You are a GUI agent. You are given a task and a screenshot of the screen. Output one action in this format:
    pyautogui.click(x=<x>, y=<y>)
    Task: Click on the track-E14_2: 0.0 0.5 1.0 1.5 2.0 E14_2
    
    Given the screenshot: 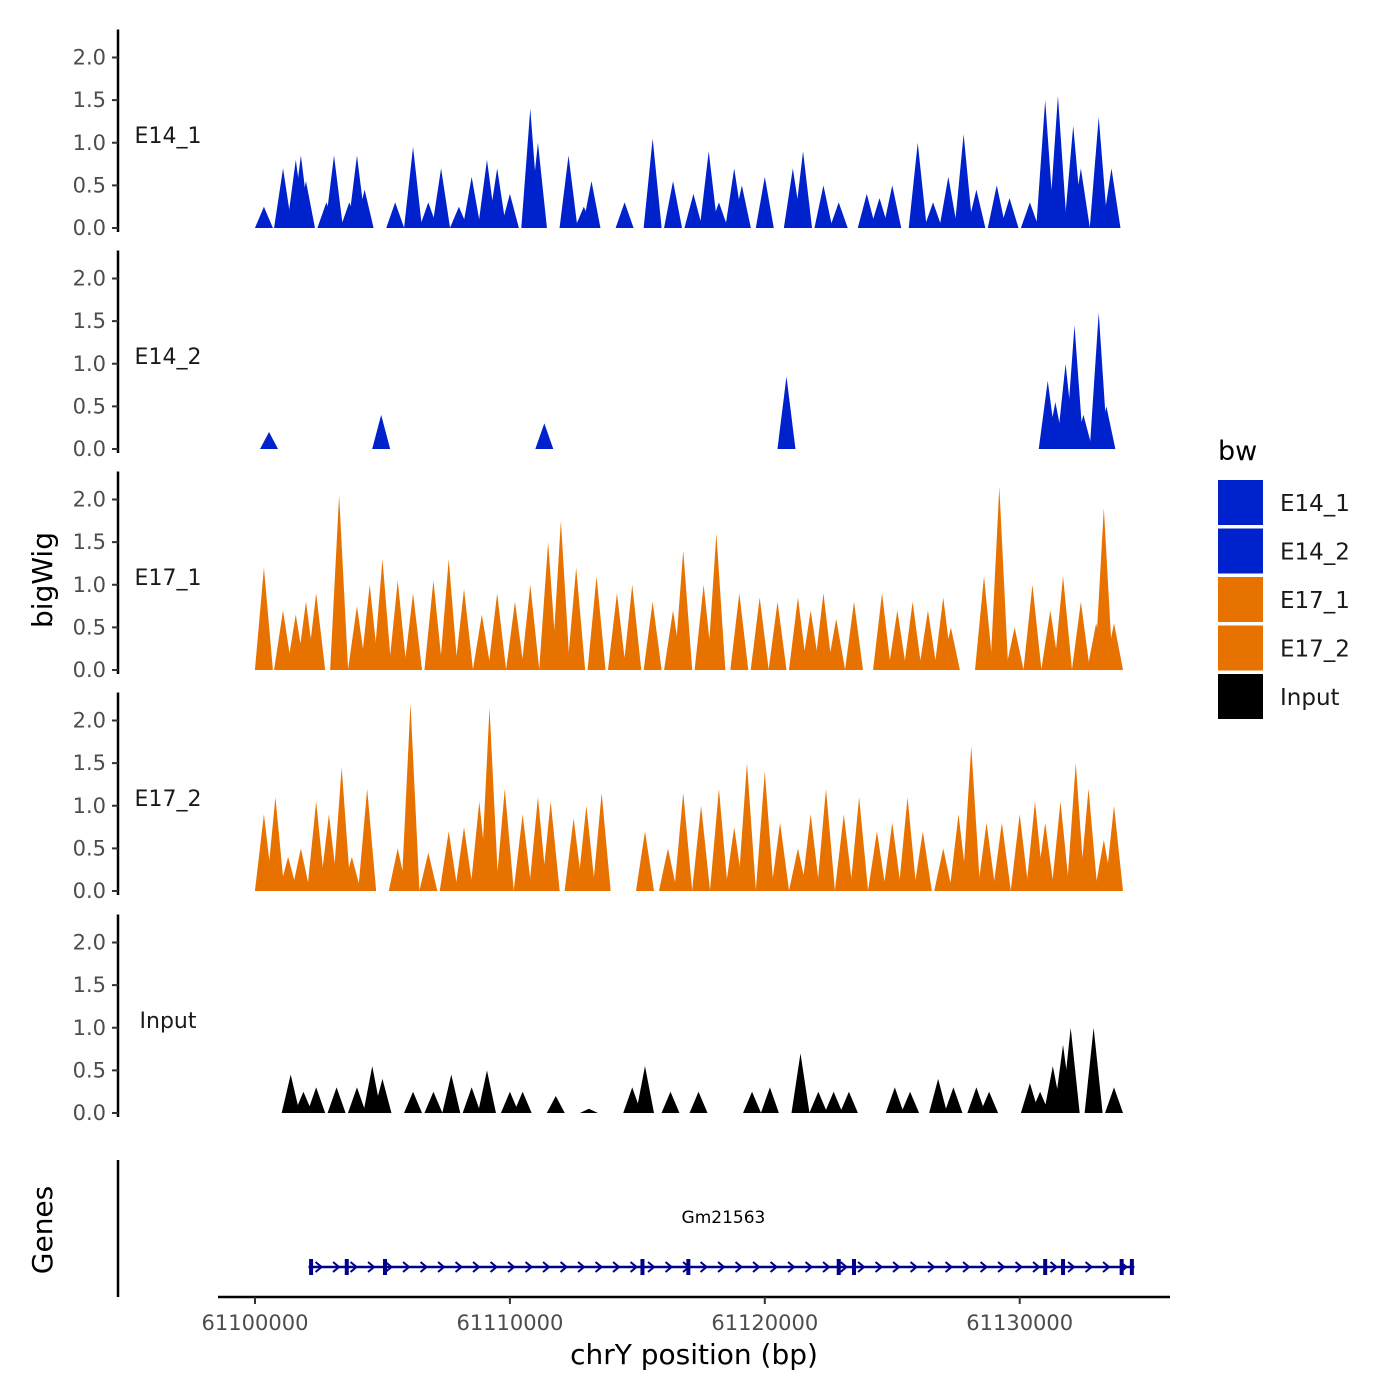 What is the action you would take?
    pyautogui.click(x=594, y=355)
    